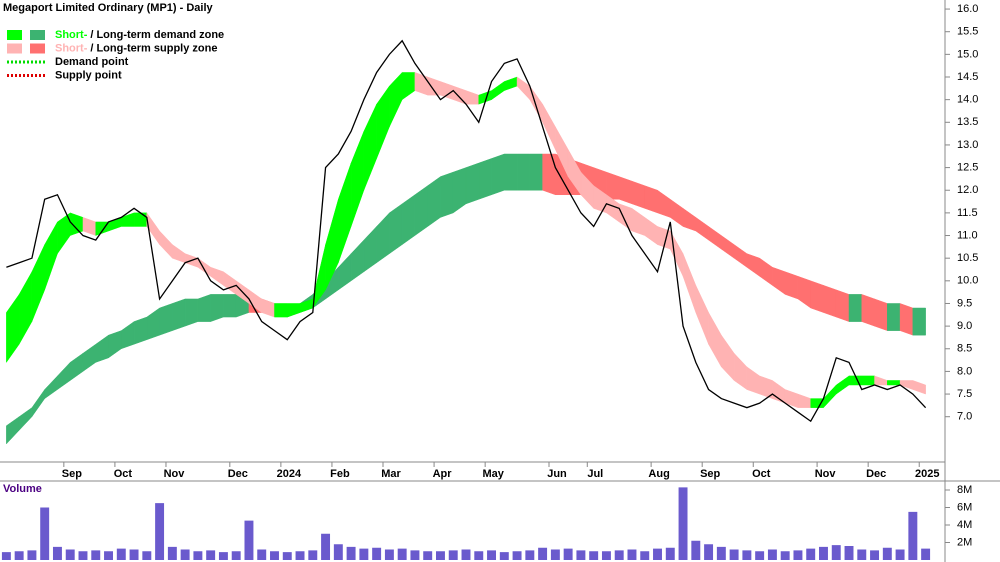 Image resolution: width=1000 pixels, height=562 pixels. What do you see at coordinates (964, 507) in the screenshot?
I see `volume-tick-label: 6M` at bounding box center [964, 507].